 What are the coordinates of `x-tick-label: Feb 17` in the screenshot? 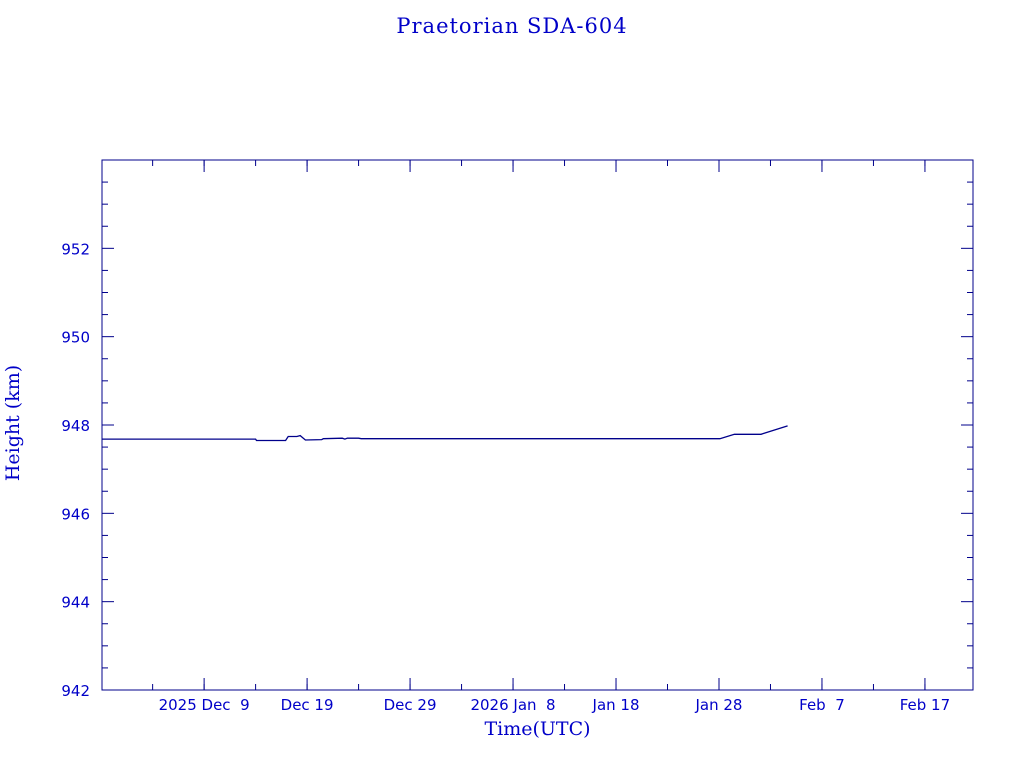 It's located at (925, 705).